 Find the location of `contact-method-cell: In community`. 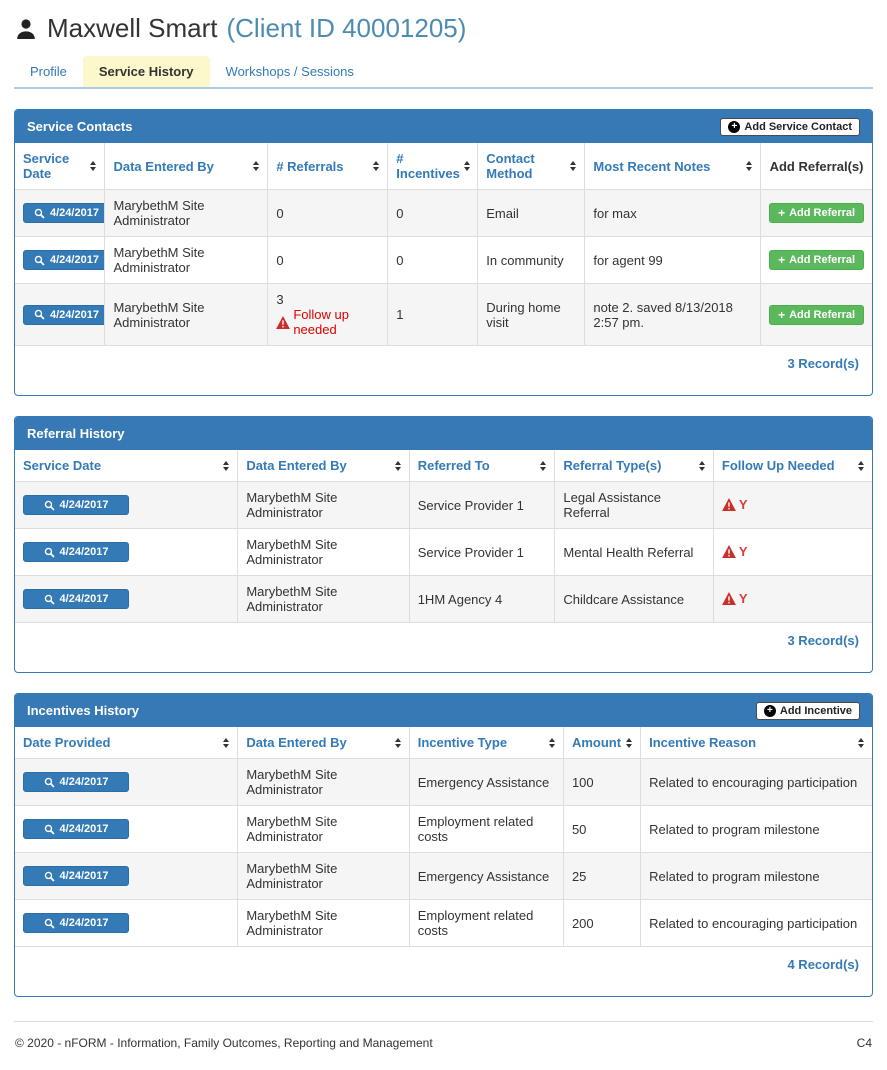

contact-method-cell: In community is located at coordinates (531, 260).